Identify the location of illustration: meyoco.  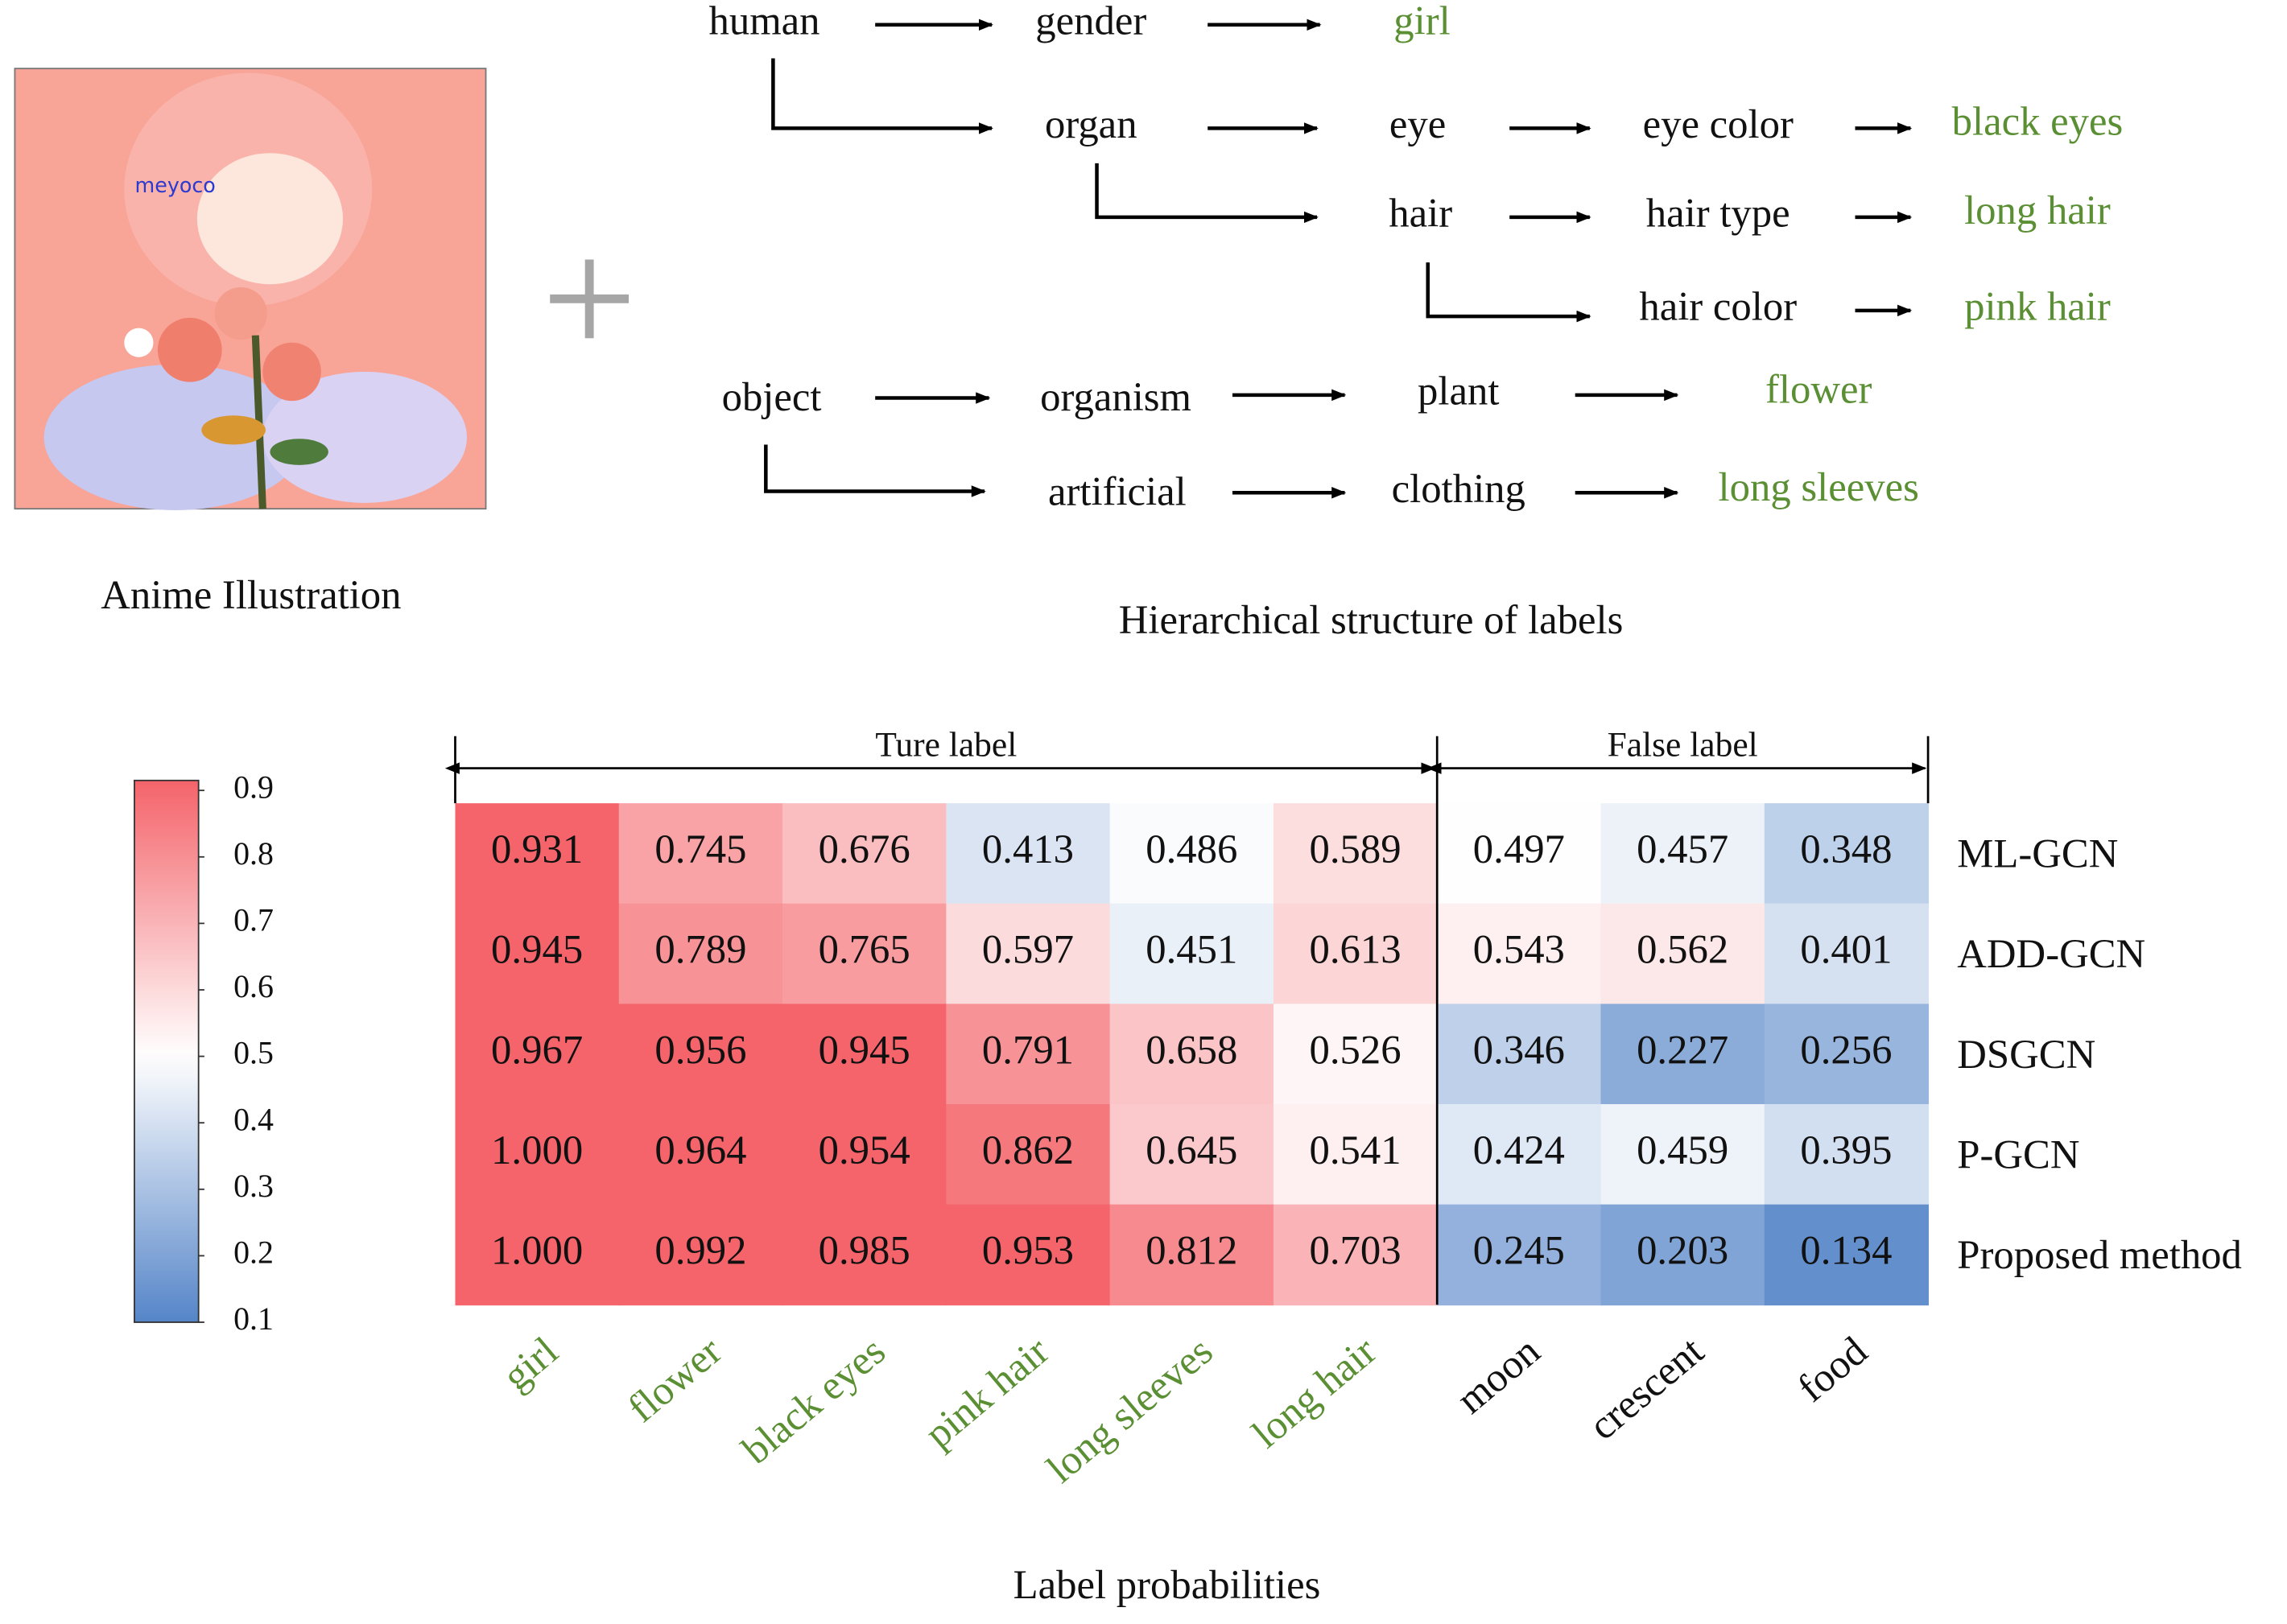
(250, 290).